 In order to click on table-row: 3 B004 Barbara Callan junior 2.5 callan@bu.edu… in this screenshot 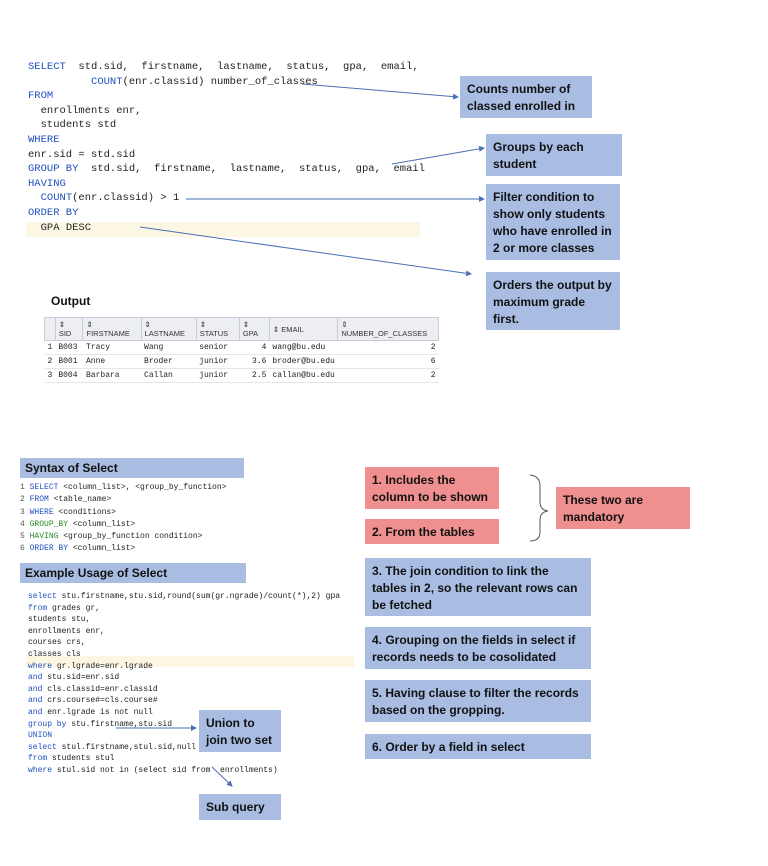, I will do `click(241, 375)`.